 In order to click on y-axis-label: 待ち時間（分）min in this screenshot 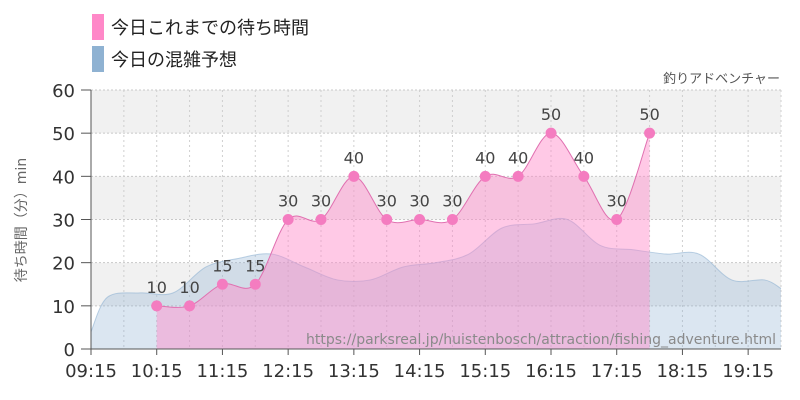, I will do `click(22, 220)`.